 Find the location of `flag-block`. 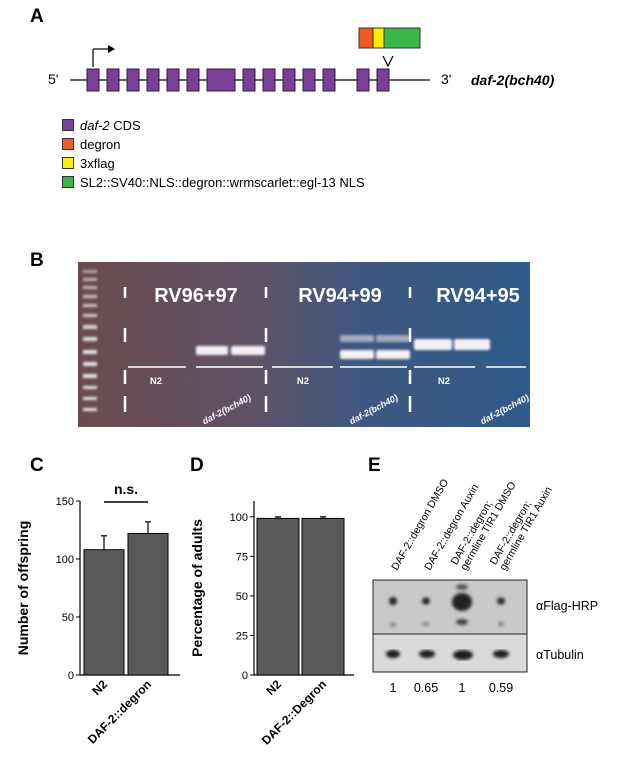

flag-block is located at coordinates (378, 38).